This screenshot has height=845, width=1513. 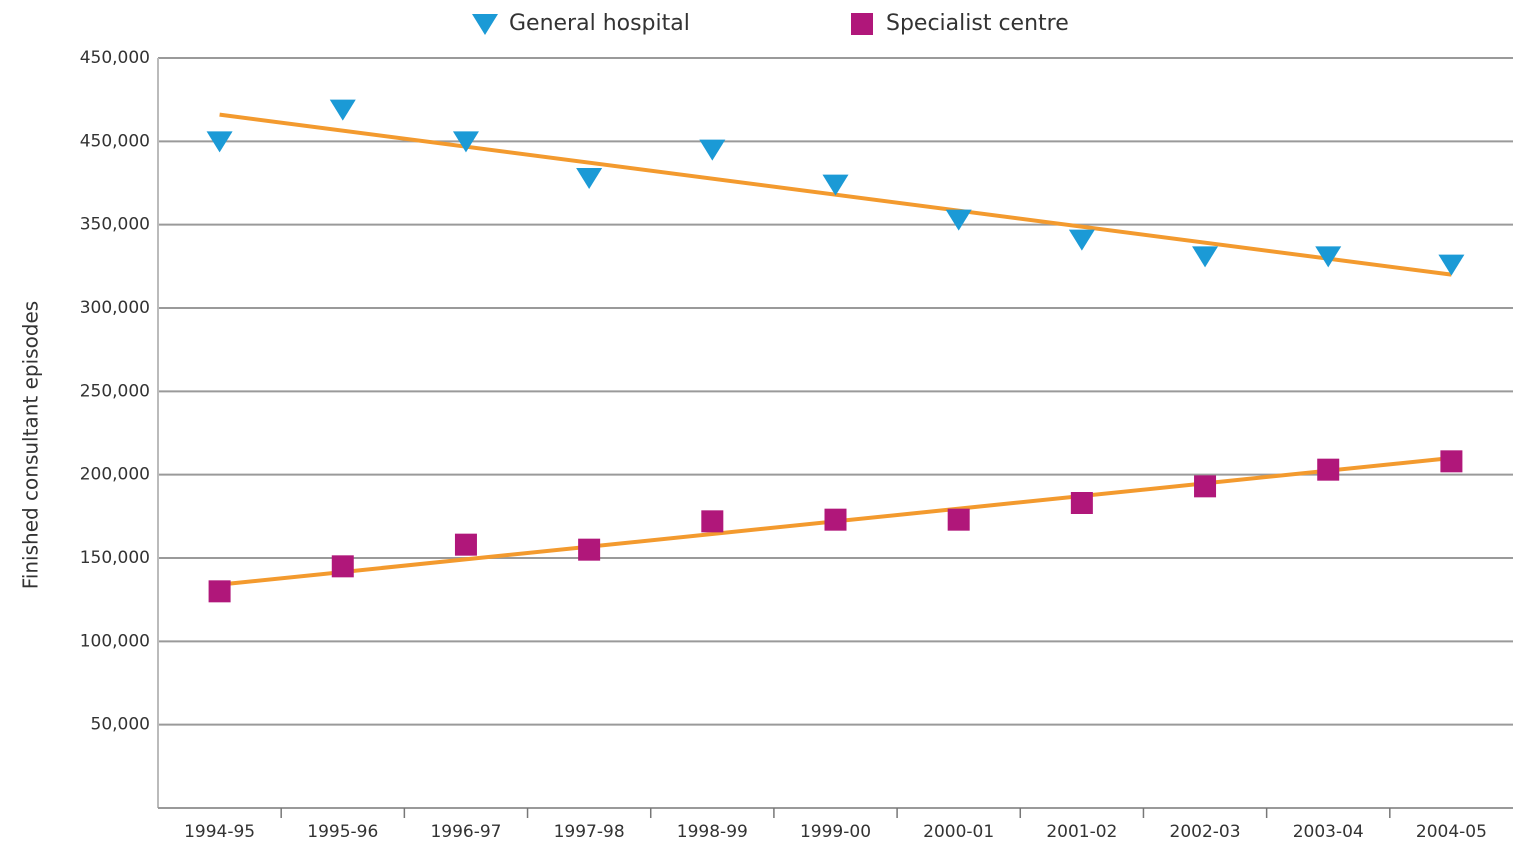 What do you see at coordinates (115, 308) in the screenshot?
I see `y-tick-label: 300,000` at bounding box center [115, 308].